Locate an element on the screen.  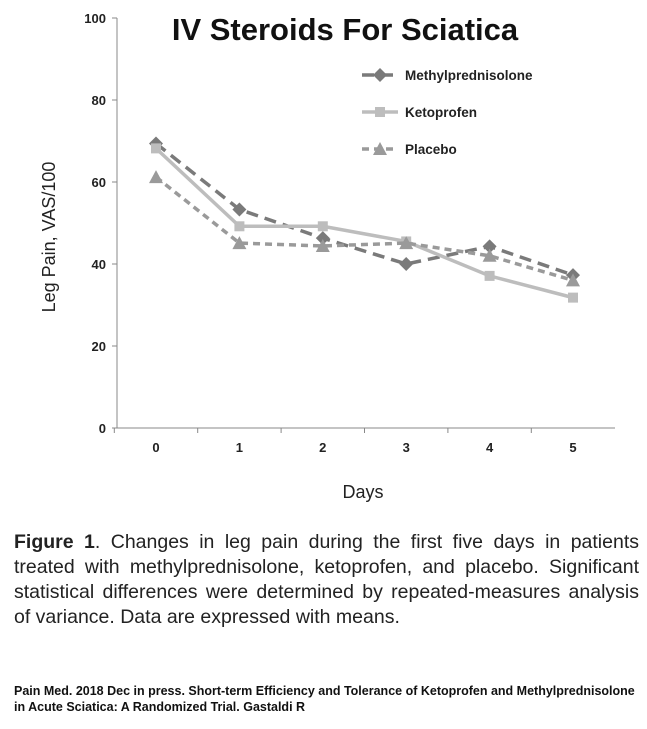
y-tick-label: 0 is located at coordinates (102, 428).